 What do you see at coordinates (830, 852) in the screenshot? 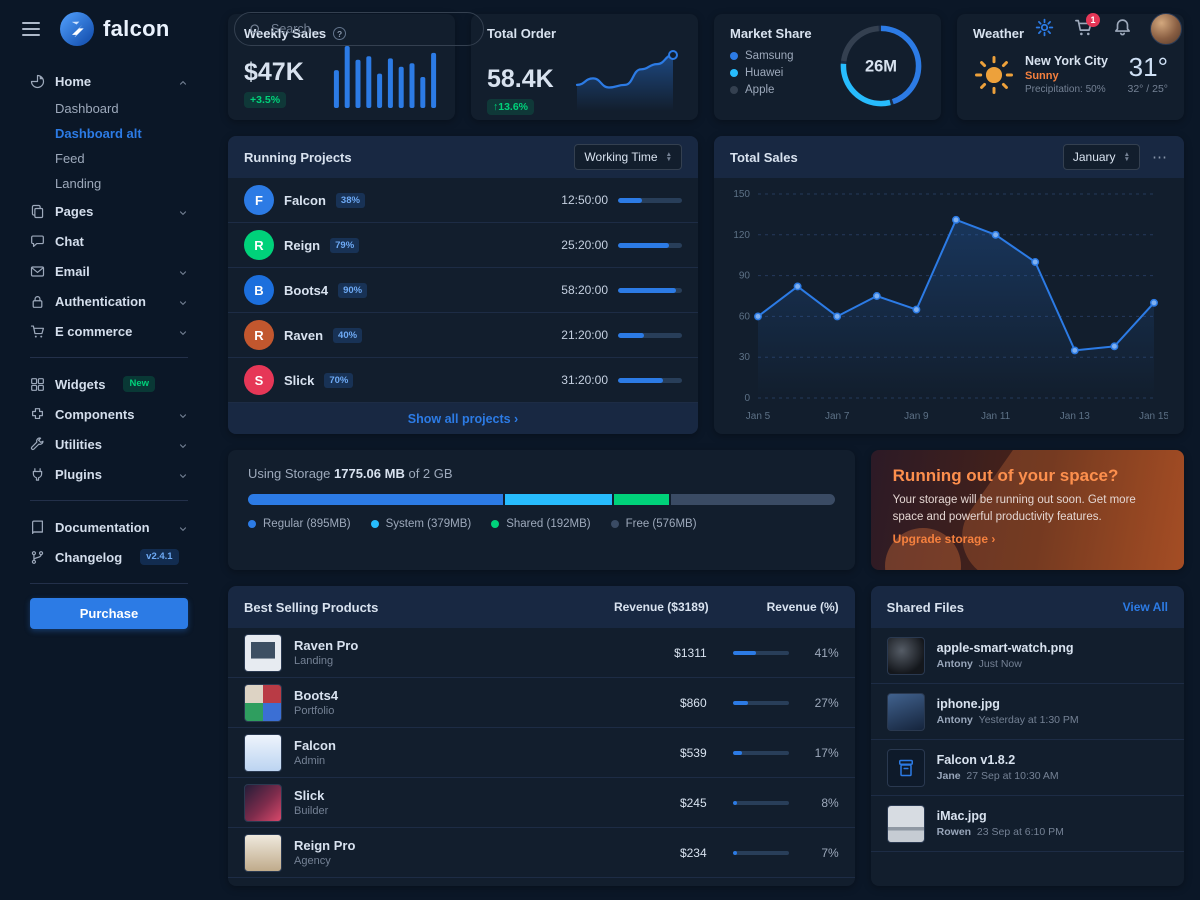
I see `product-percent: 7%` at bounding box center [830, 852].